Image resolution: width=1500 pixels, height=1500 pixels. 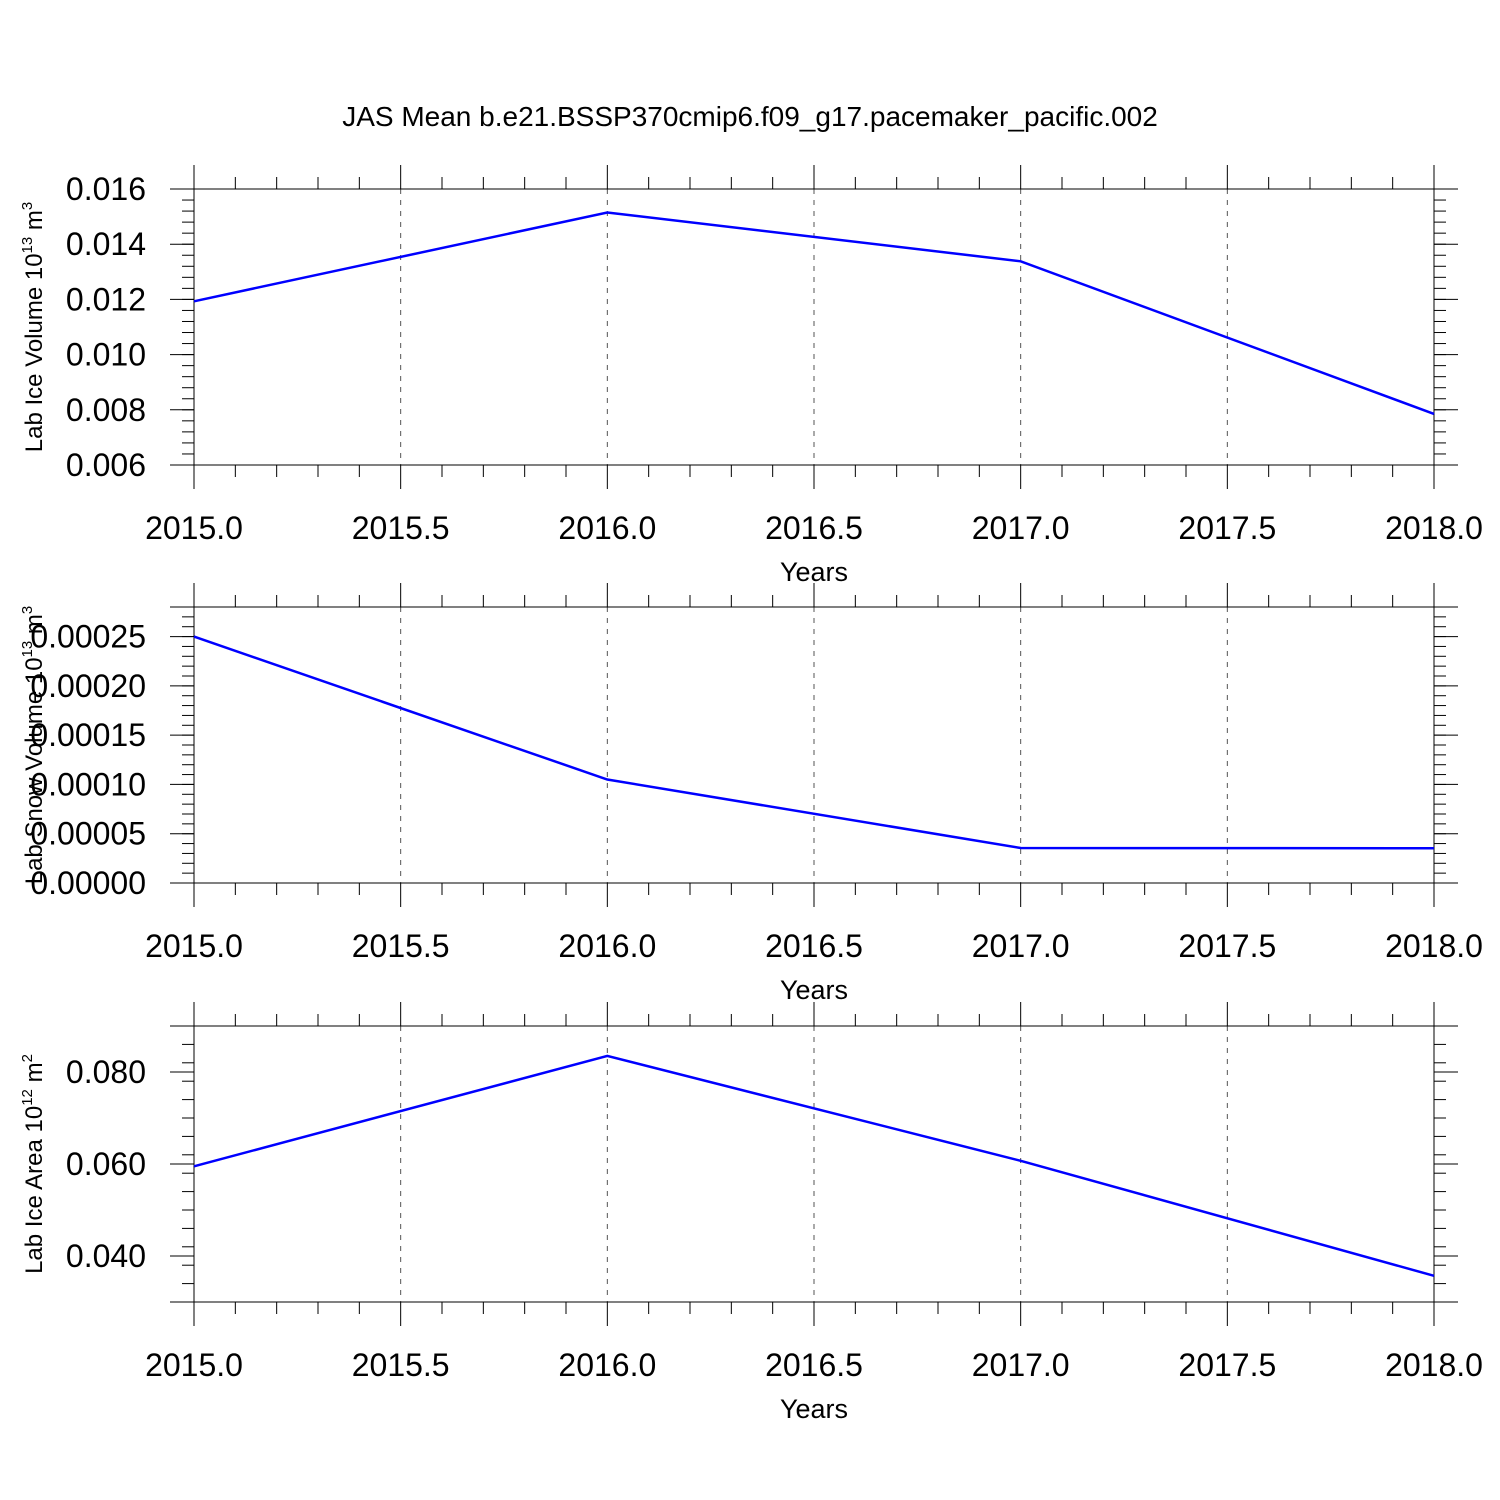 I want to click on y-tick-label: 0.014, so click(x=106, y=244).